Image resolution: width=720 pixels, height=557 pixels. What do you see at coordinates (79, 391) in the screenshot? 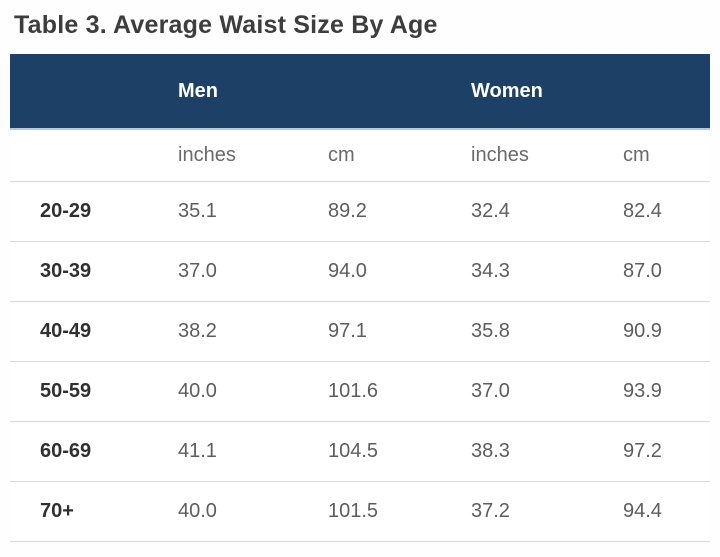
I see `age-cell: 50-59` at bounding box center [79, 391].